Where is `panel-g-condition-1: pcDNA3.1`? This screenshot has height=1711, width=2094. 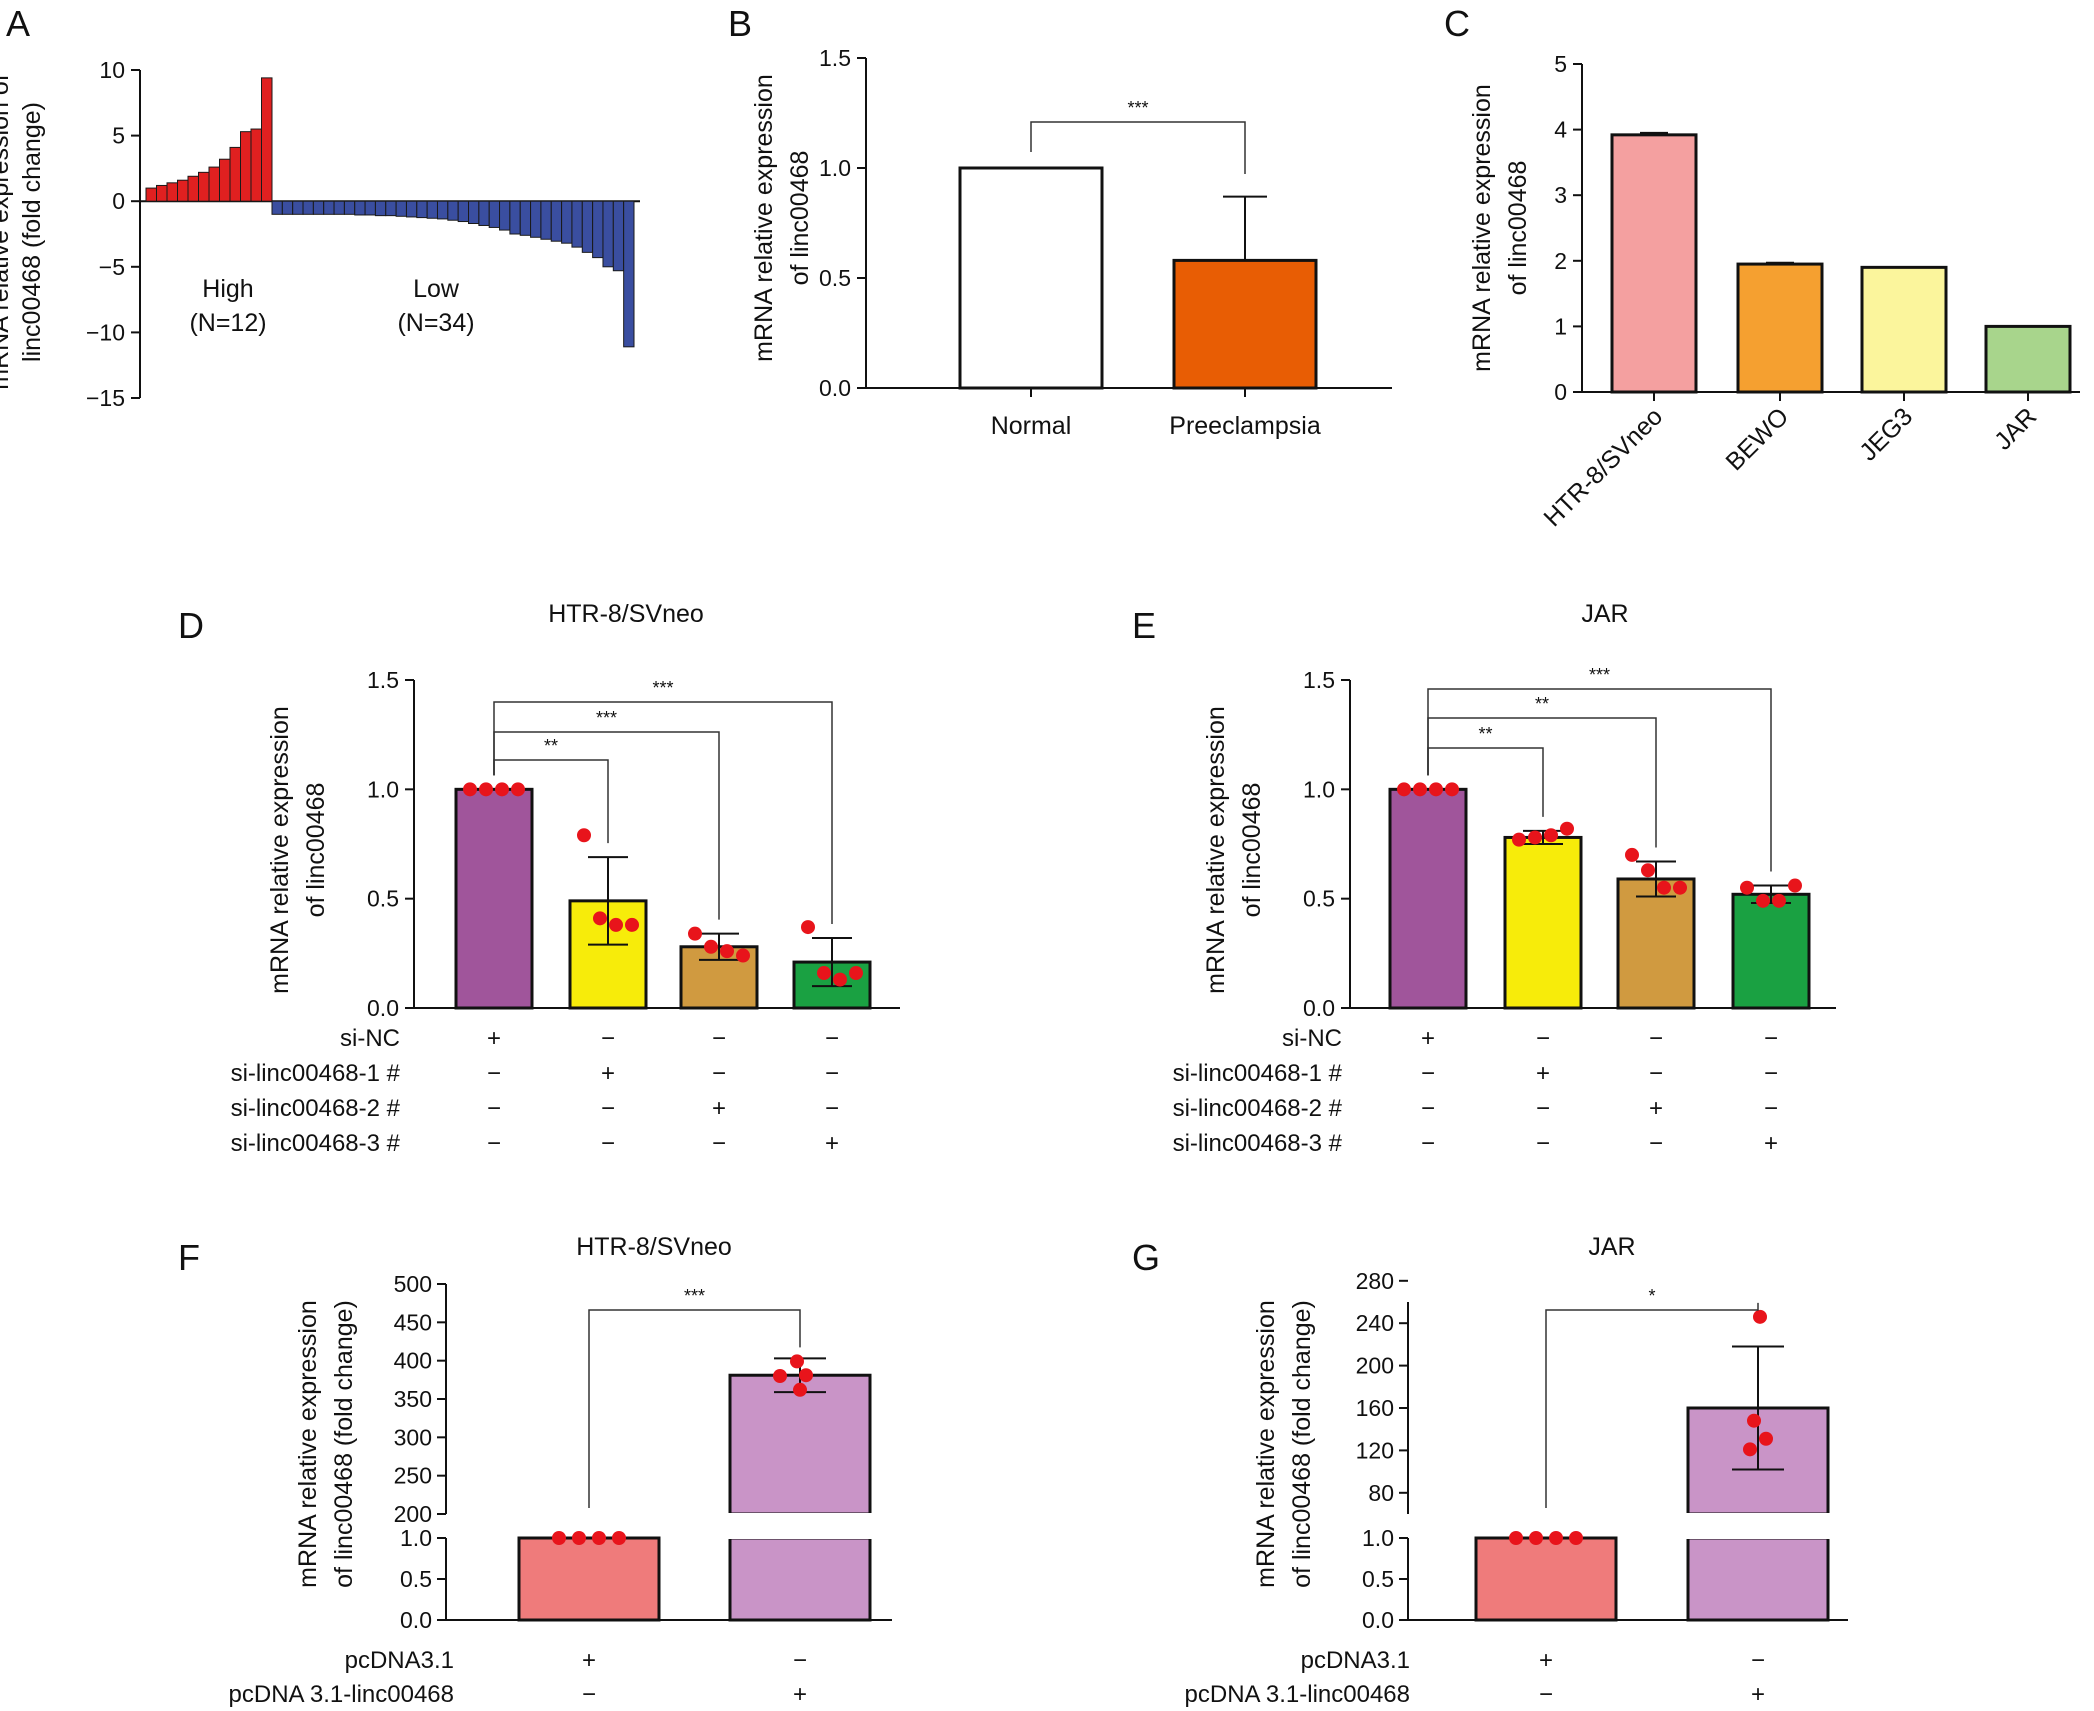
panel-g-condition-1: pcDNA3.1 is located at coordinates (1355, 1660).